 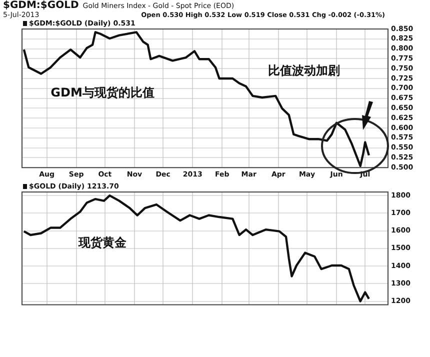 What do you see at coordinates (41, 5) in the screenshot?
I see `chart-title: $GDM:$GOLD` at bounding box center [41, 5].